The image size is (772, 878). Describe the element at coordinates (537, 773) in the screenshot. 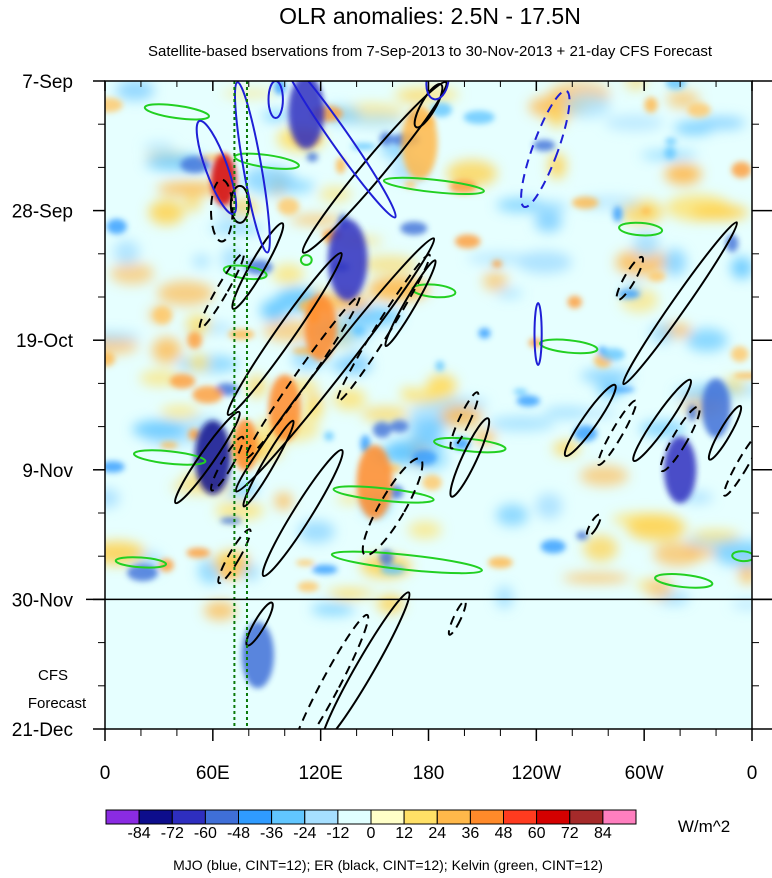

I see `x-tick-label: 120W` at that location.